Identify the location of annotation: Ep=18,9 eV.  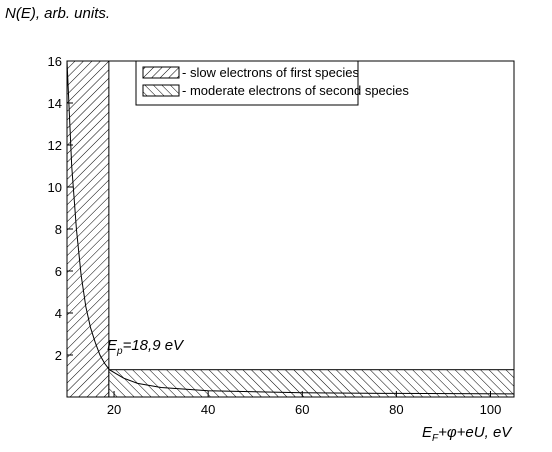
(146, 347).